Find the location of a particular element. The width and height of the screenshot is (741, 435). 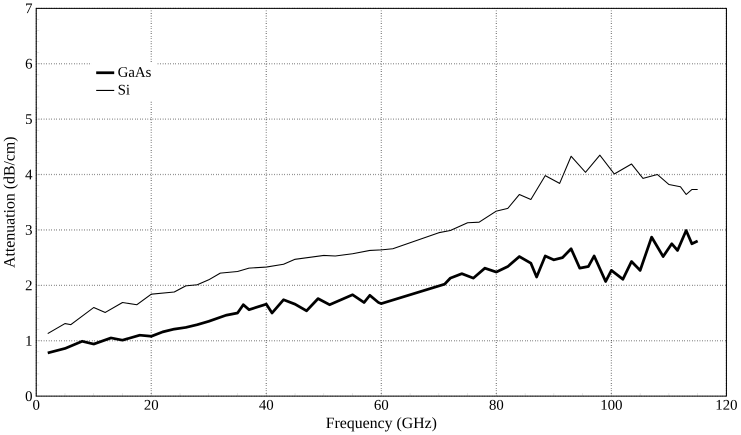

y-tick-label: 0 is located at coordinates (29, 396).